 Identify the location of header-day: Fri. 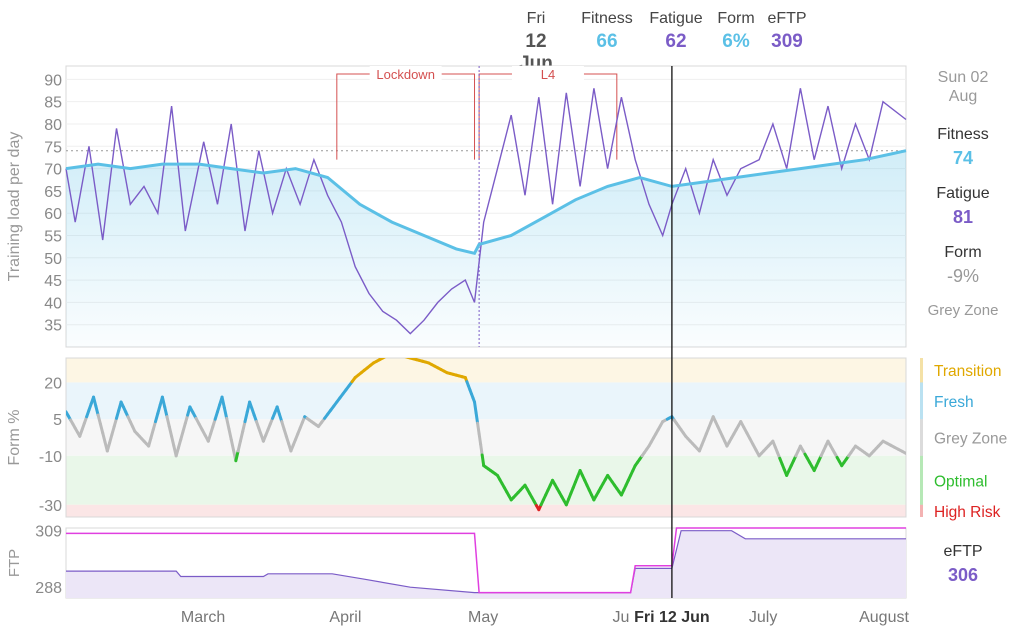
(536, 18).